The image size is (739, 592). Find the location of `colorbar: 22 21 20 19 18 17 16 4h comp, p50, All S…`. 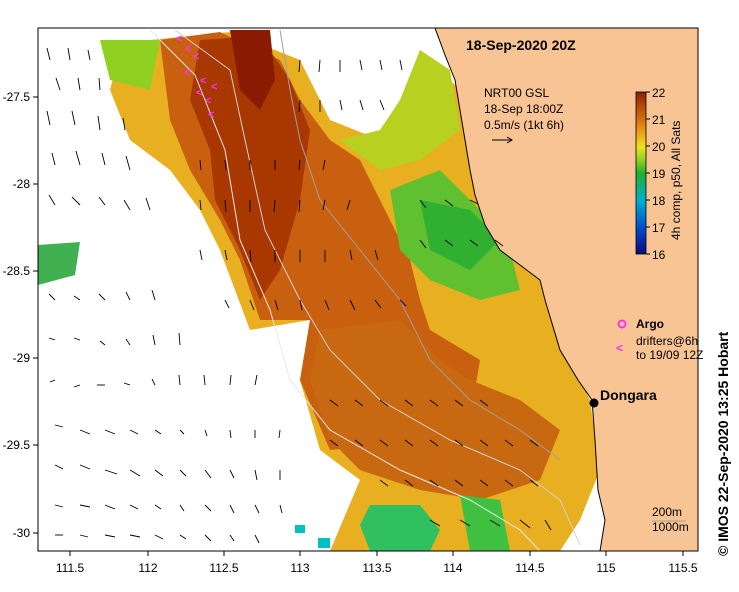

colorbar: 22 21 20 19 18 17 16 4h comp, p50, All S… is located at coordinates (659, 174).